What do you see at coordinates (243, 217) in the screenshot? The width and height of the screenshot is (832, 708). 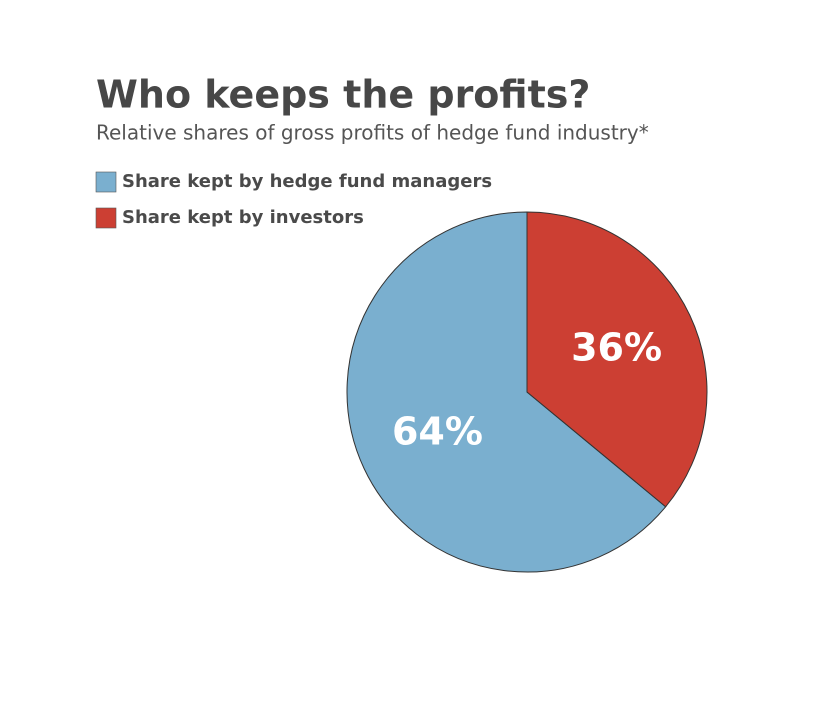 I see `legend-label: Share kept by investors` at bounding box center [243, 217].